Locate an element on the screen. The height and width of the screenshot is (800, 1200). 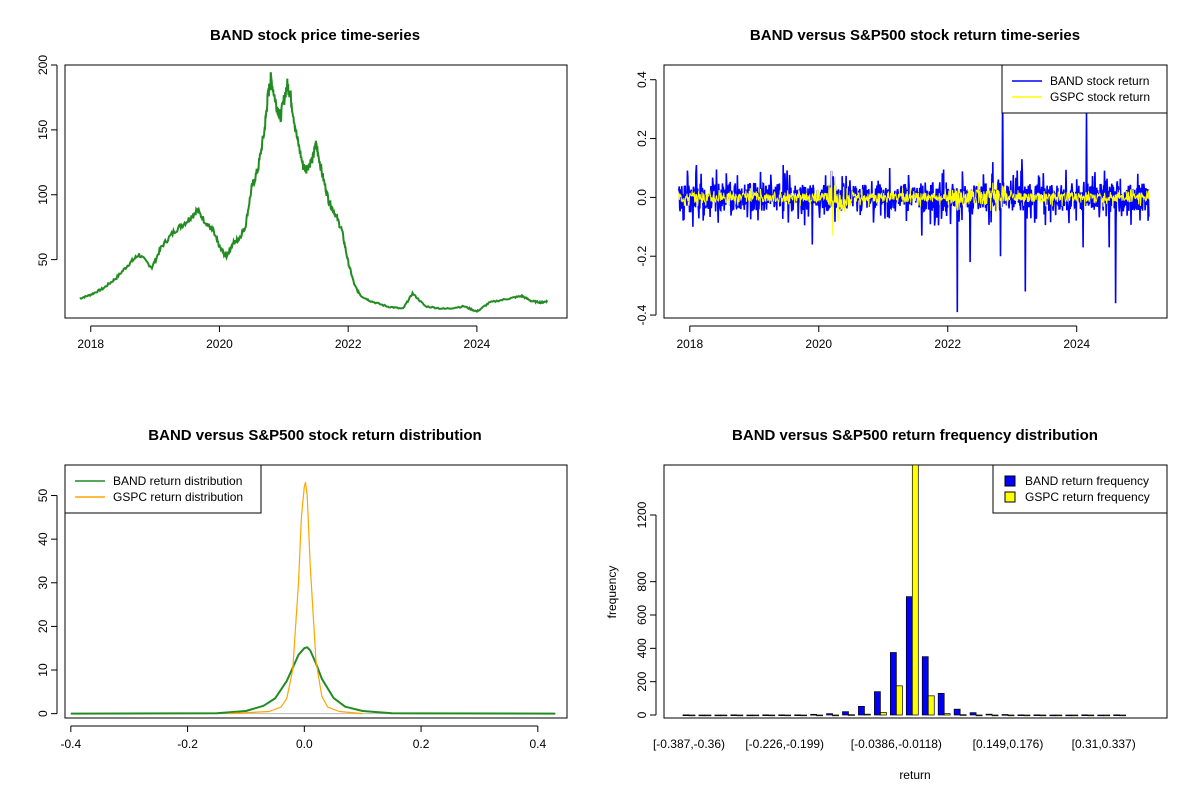
chart3-ytick-label: 50 is located at coordinates (43, 496).